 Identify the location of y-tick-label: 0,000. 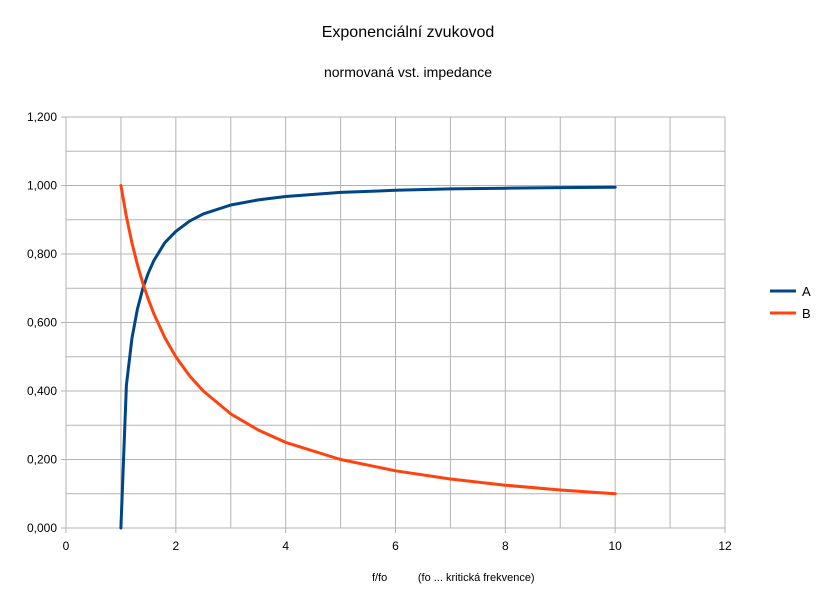
(42, 528).